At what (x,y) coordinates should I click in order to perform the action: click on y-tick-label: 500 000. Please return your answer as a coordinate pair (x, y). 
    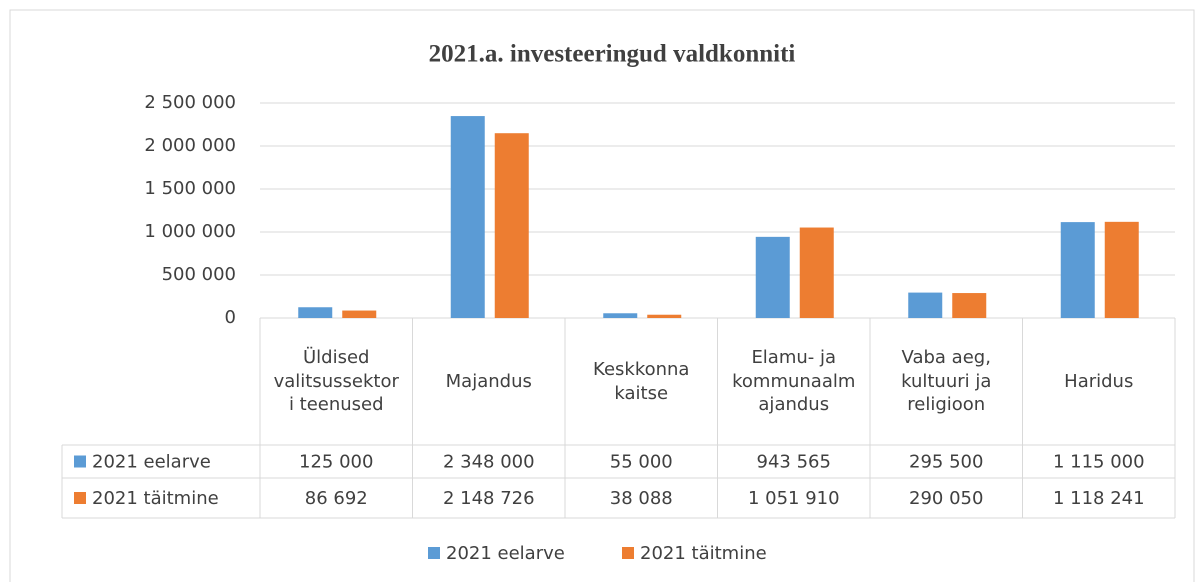
    Looking at the image, I should click on (199, 274).